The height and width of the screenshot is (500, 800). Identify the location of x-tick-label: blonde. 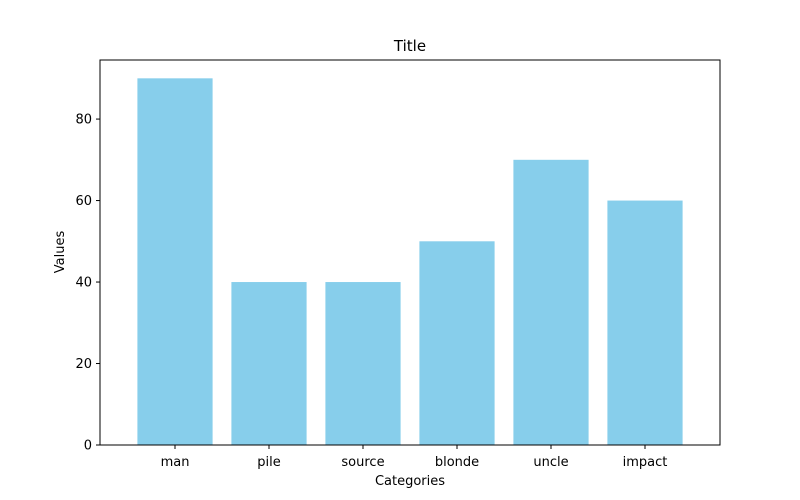
(457, 462).